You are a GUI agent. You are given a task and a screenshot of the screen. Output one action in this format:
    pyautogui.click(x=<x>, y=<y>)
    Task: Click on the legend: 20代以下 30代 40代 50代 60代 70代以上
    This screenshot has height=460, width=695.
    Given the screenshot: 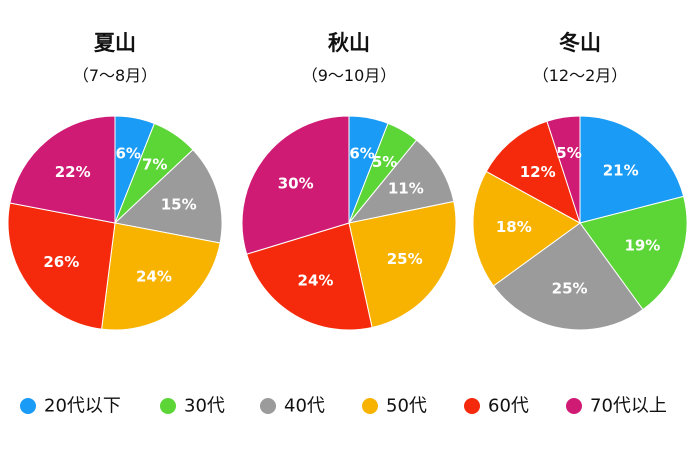 What is the action you would take?
    pyautogui.click(x=343, y=406)
    